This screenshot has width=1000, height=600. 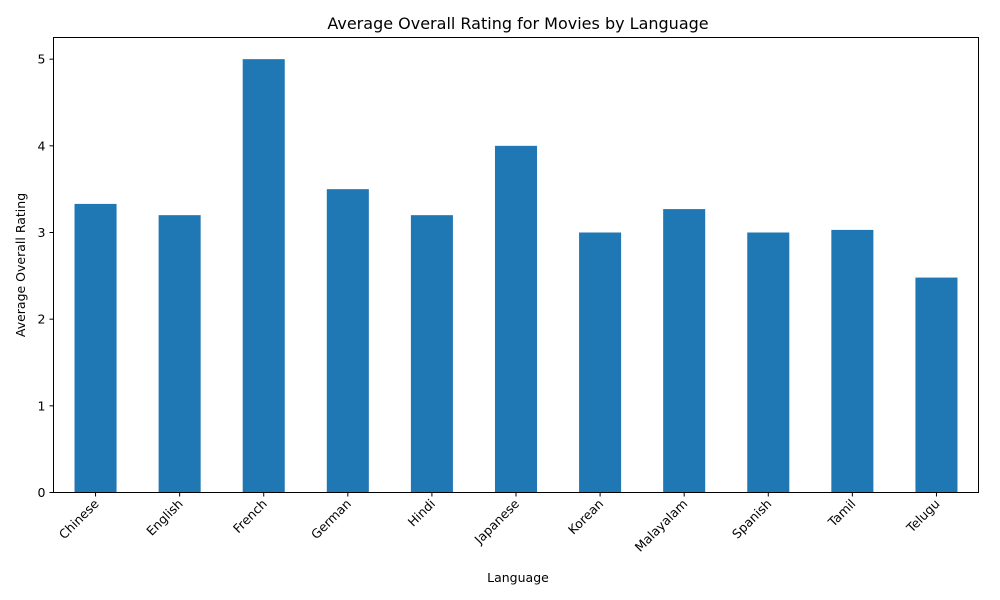 I want to click on x-tick-label: German, so click(x=331, y=519).